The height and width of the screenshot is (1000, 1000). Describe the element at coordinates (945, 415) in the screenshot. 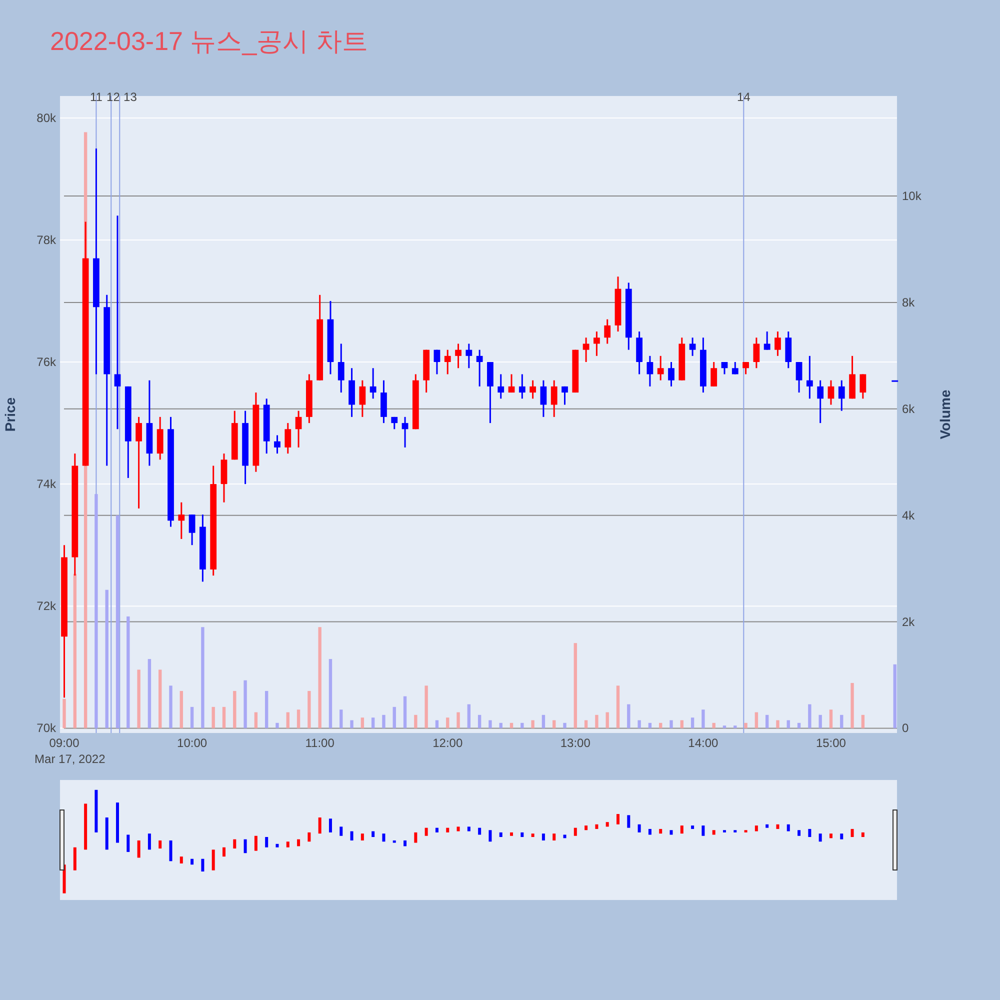

I see `y2label: Volume` at that location.